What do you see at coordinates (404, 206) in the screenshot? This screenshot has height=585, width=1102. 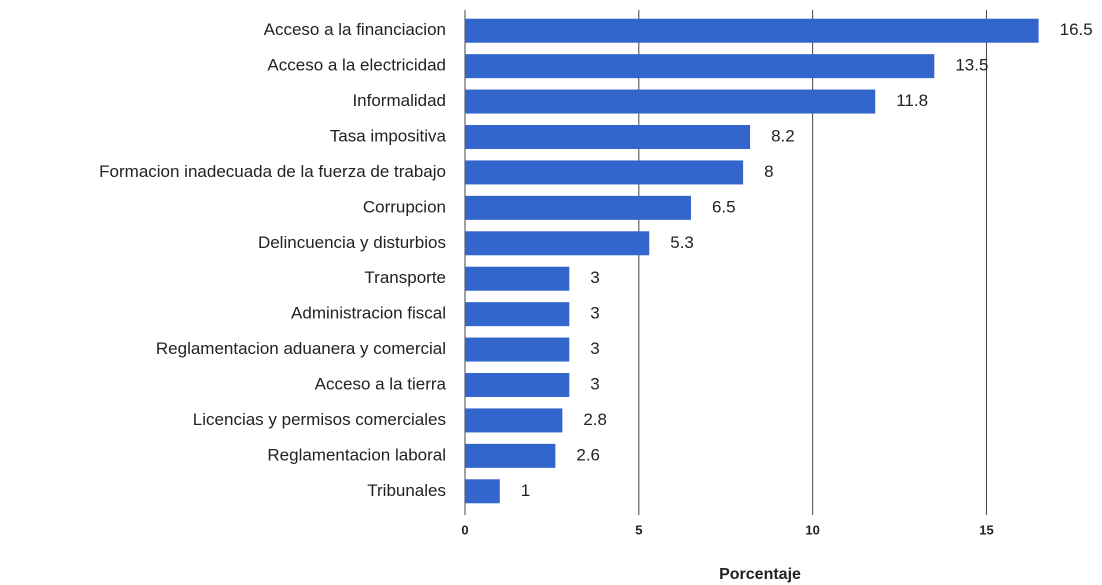 I see `y-tick-label: Corrupcion` at bounding box center [404, 206].